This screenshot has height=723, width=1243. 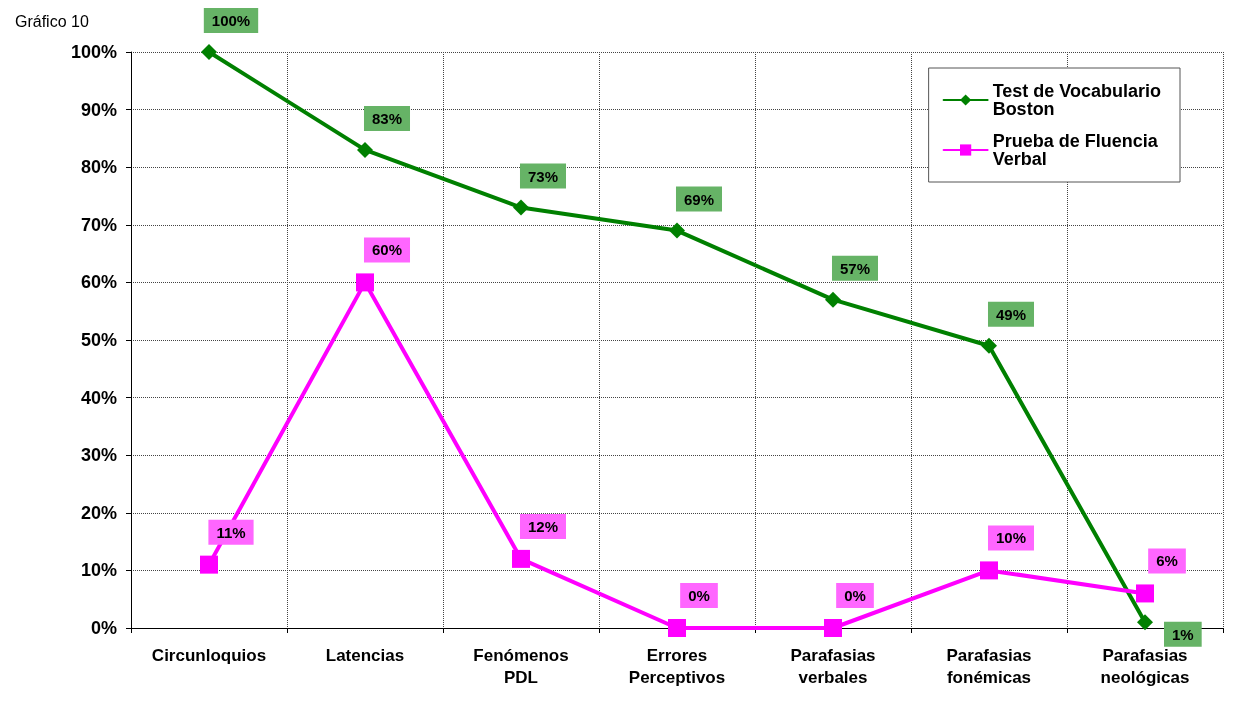 I want to click on legend-label: Test de Vocabulario Boston, so click(x=1079, y=100).